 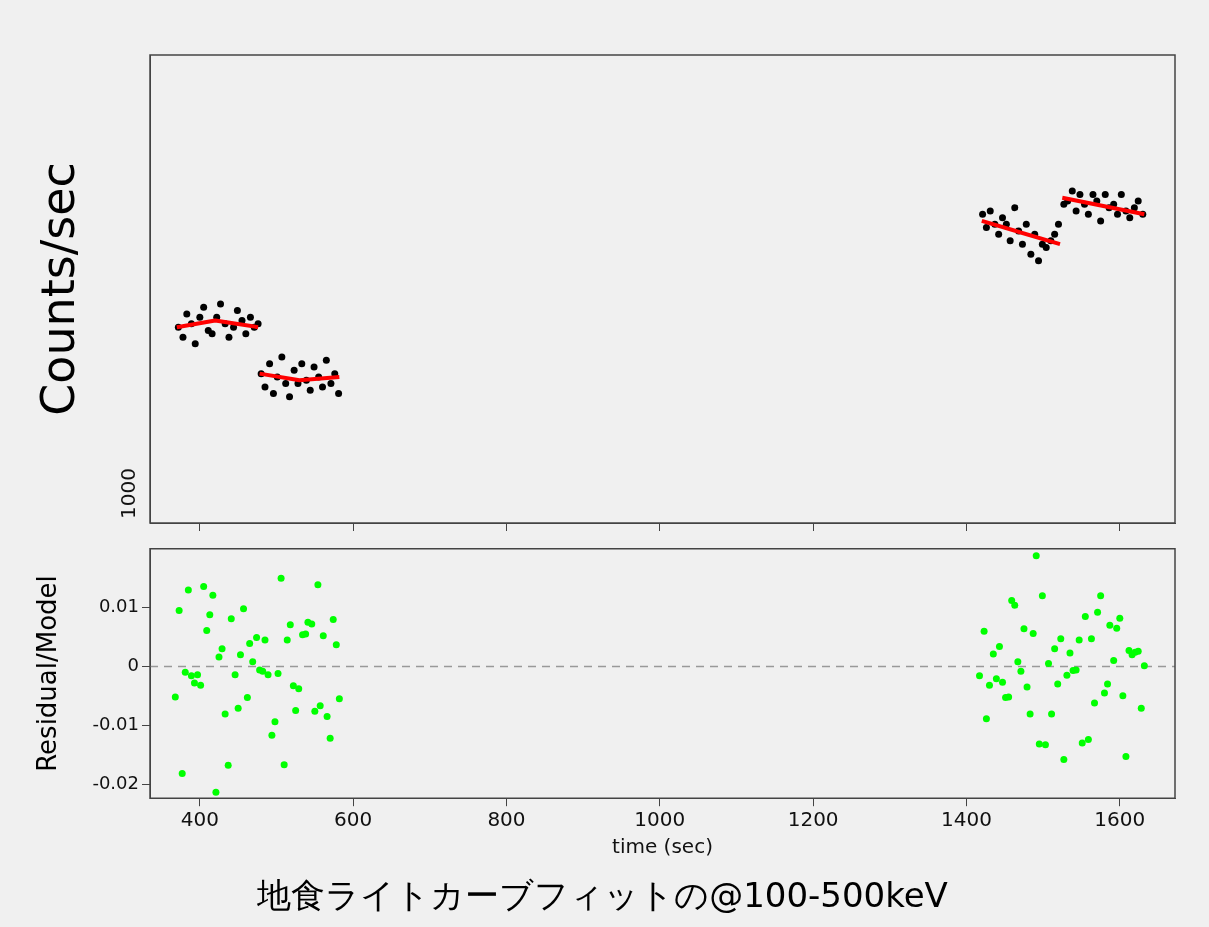 I want to click on y-tick-label: -0.02, so click(x=115, y=782).